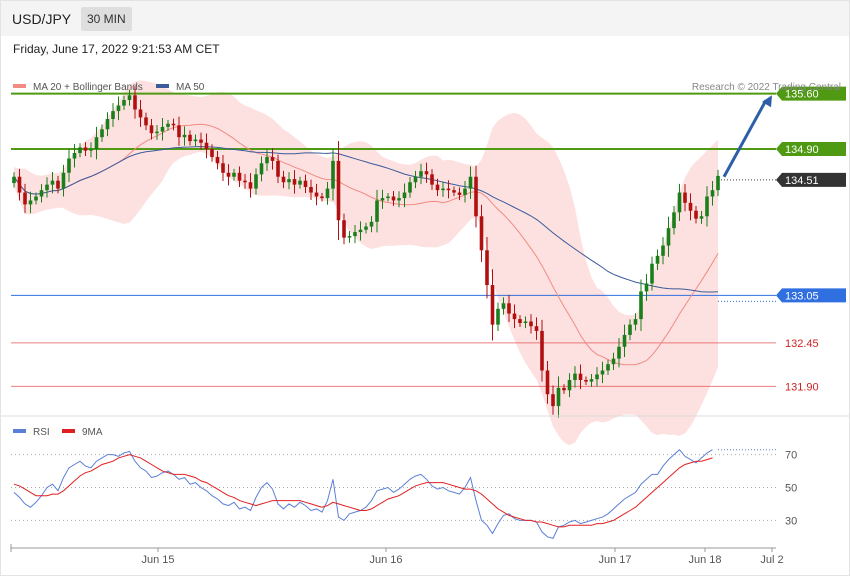 The width and height of the screenshot is (850, 576). I want to click on rsi-line, so click(363, 493).